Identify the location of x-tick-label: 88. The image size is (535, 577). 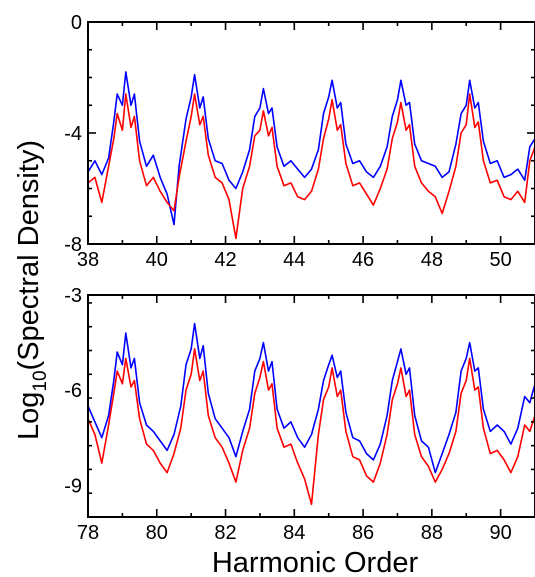
(432, 533).